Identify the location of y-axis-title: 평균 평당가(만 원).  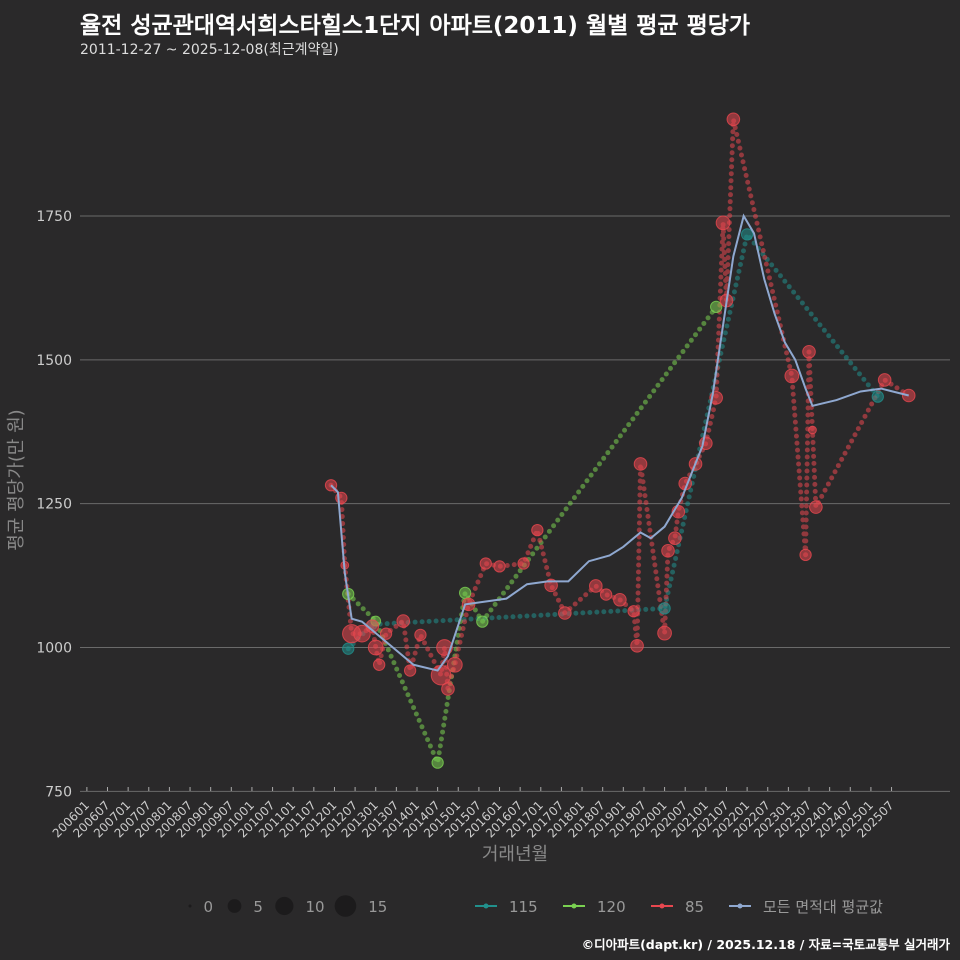
(16, 479).